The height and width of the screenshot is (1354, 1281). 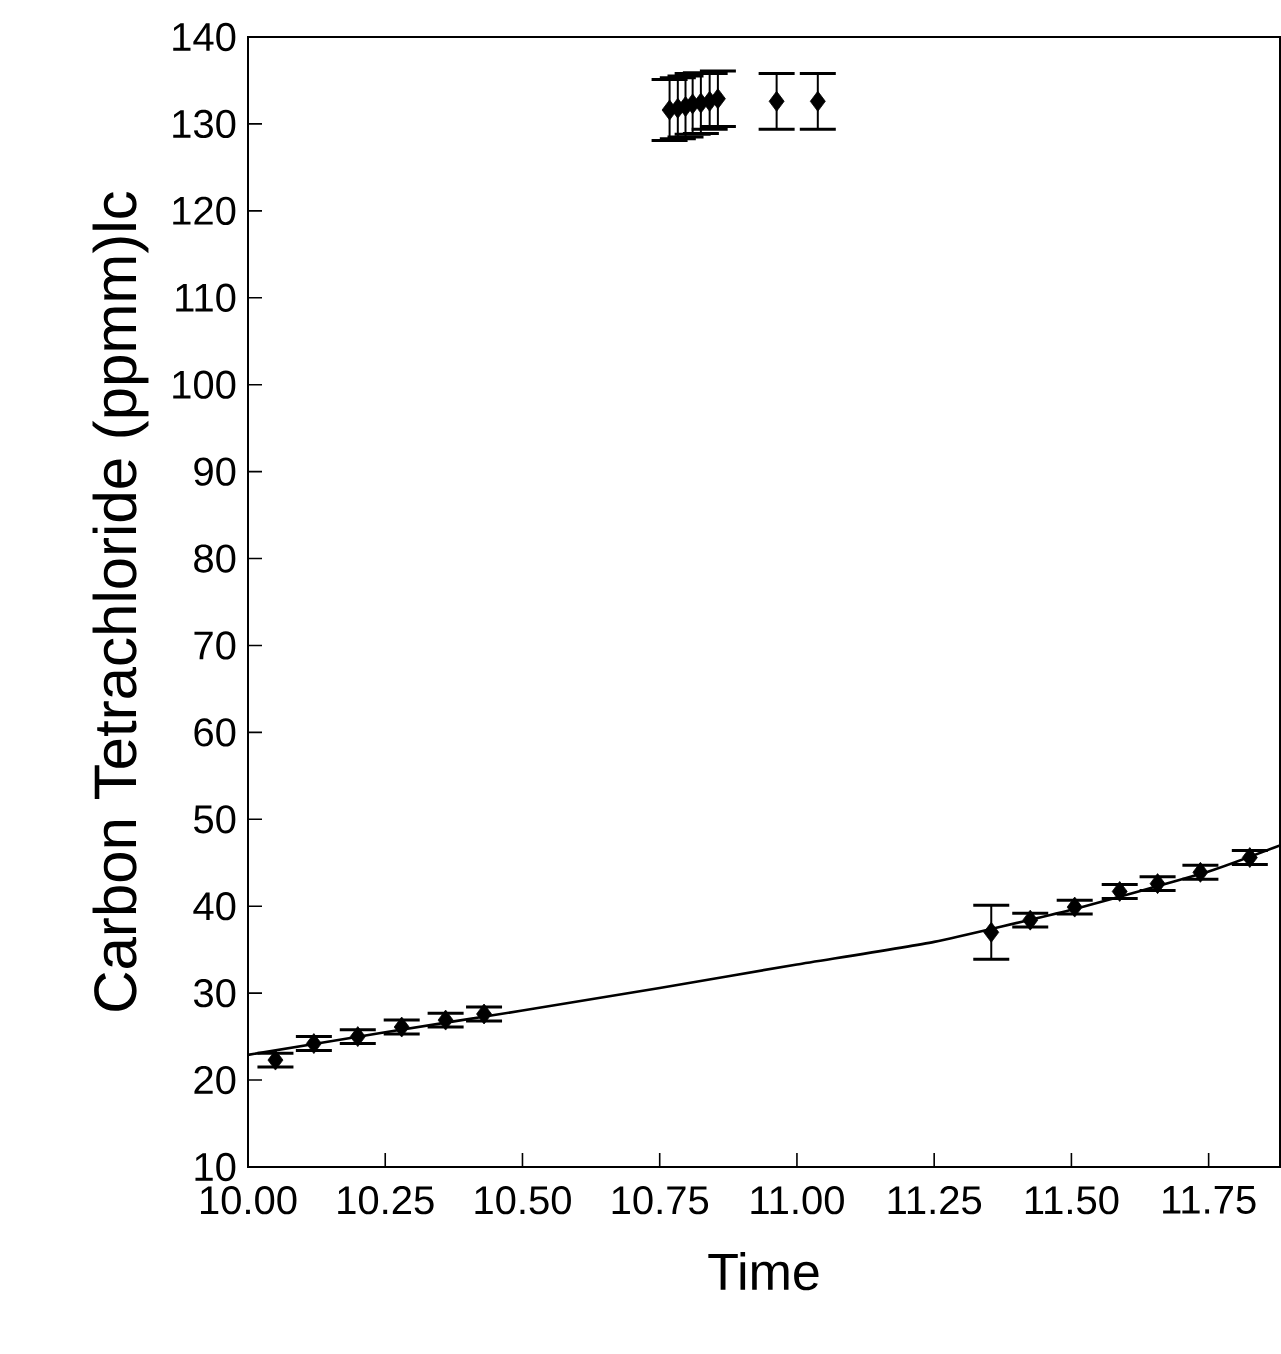 I want to click on y-tick-label: 30, so click(x=214, y=993).